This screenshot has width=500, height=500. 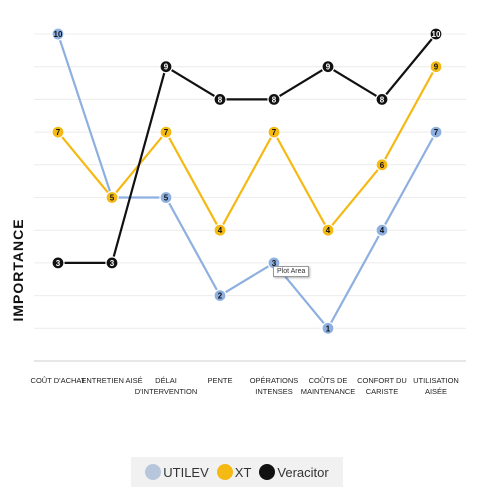 What do you see at coordinates (219, 380) in the screenshot?
I see `x-tick-label: PENTE` at bounding box center [219, 380].